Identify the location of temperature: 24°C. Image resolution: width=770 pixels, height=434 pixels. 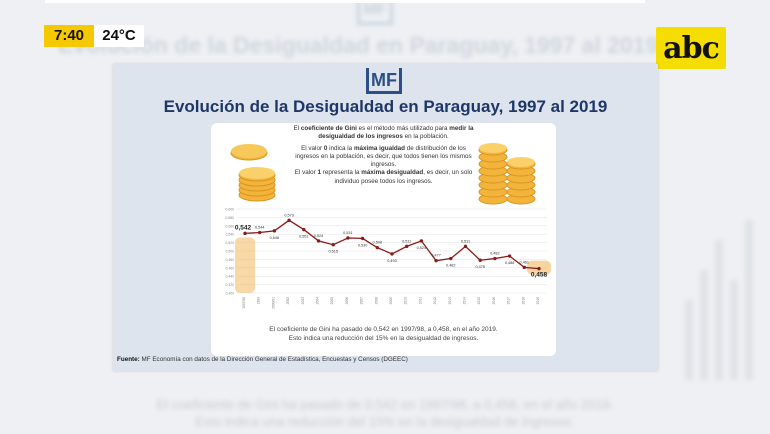
(119, 36).